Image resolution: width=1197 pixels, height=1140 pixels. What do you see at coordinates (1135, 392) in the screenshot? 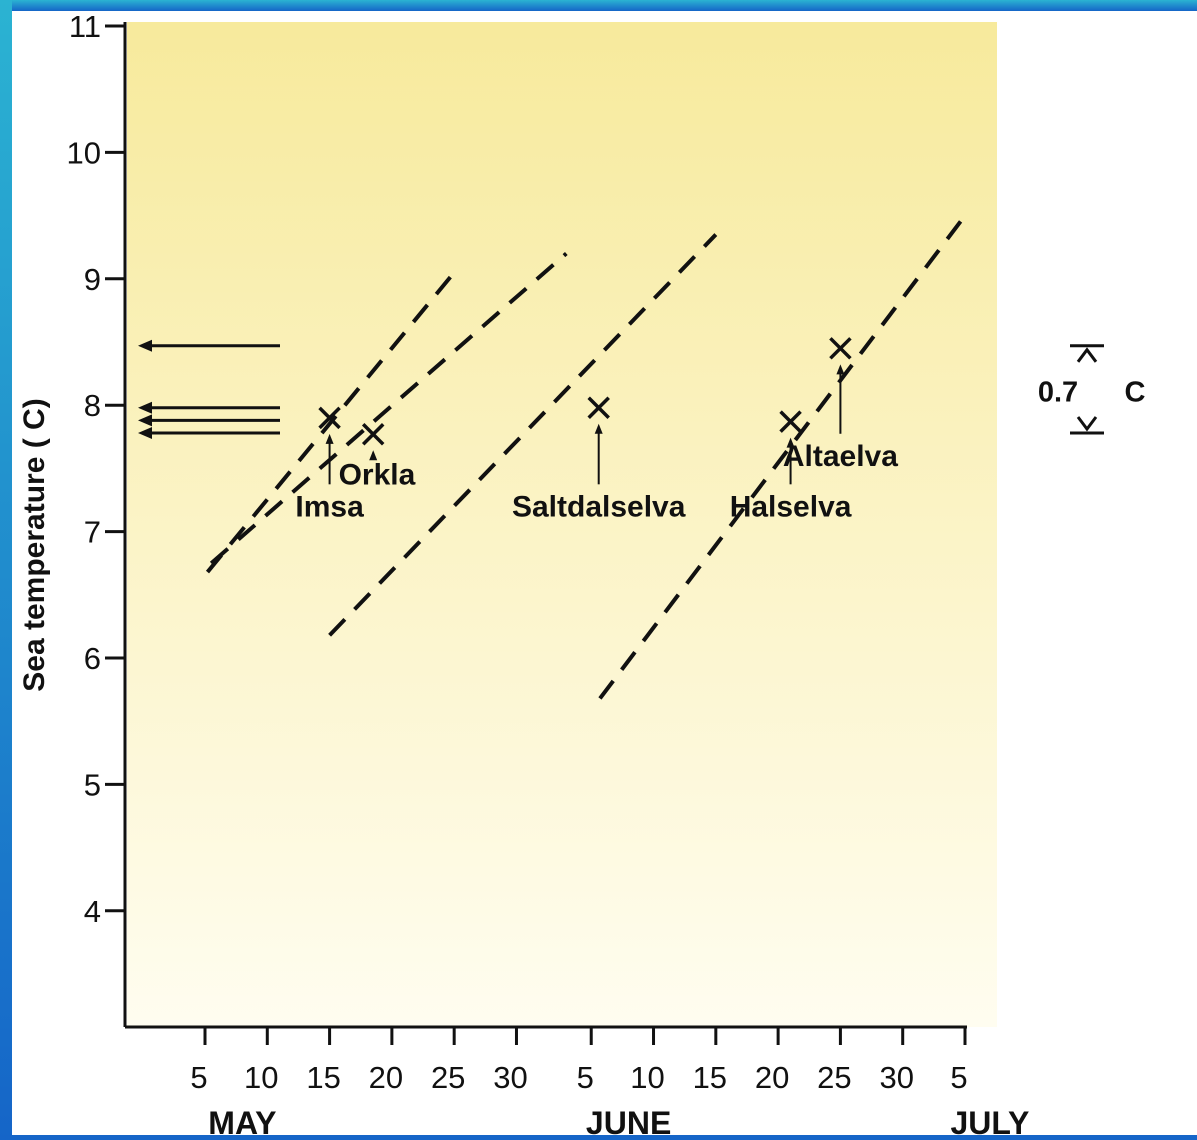
I see `scale-unit-label: C` at bounding box center [1135, 392].